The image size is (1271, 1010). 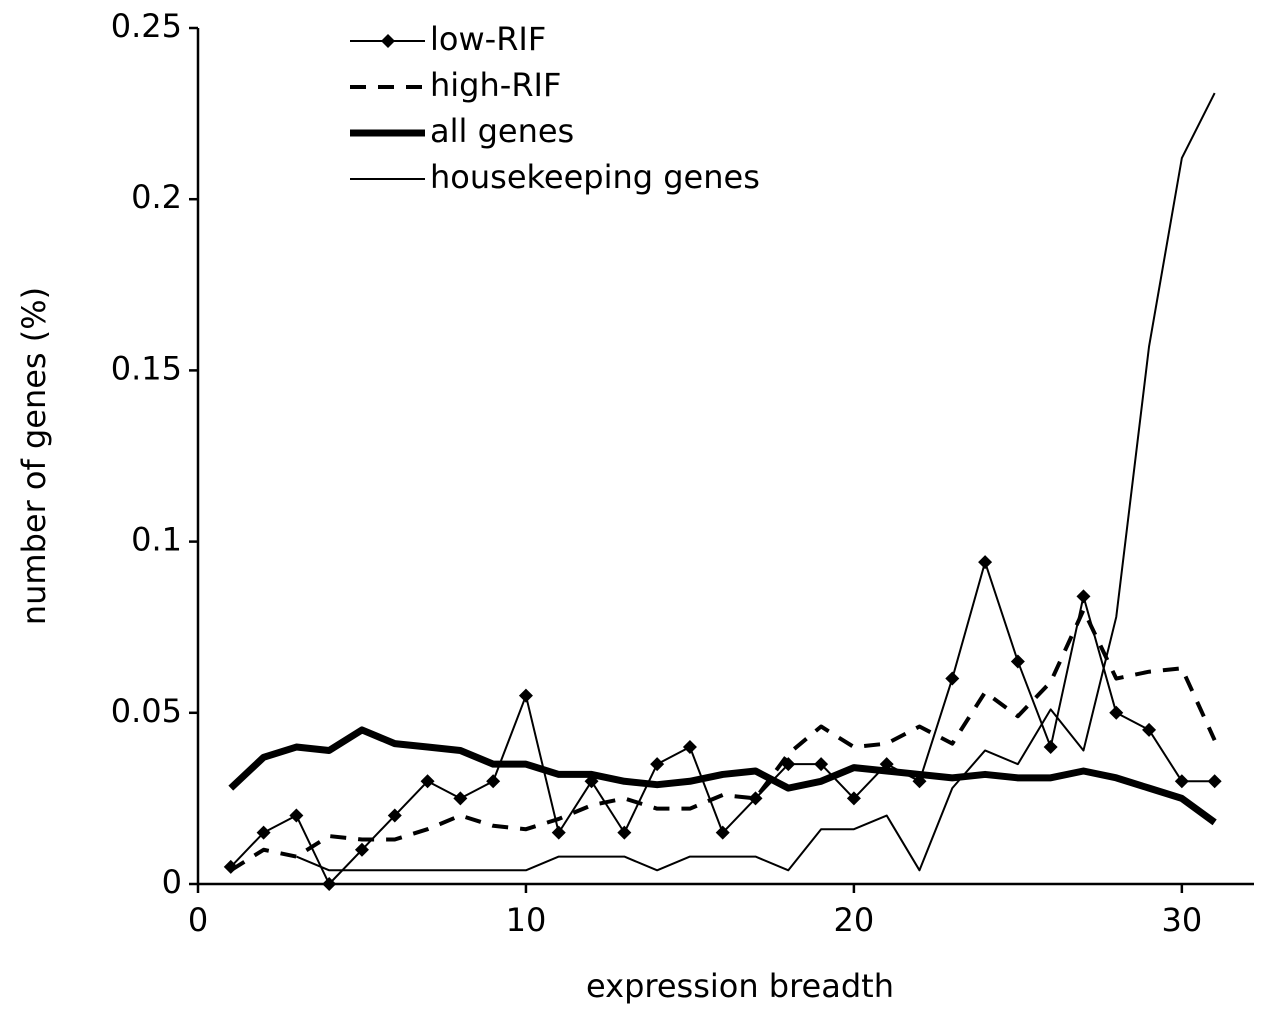 What do you see at coordinates (388, 41) in the screenshot?
I see `legend-marker` at bounding box center [388, 41].